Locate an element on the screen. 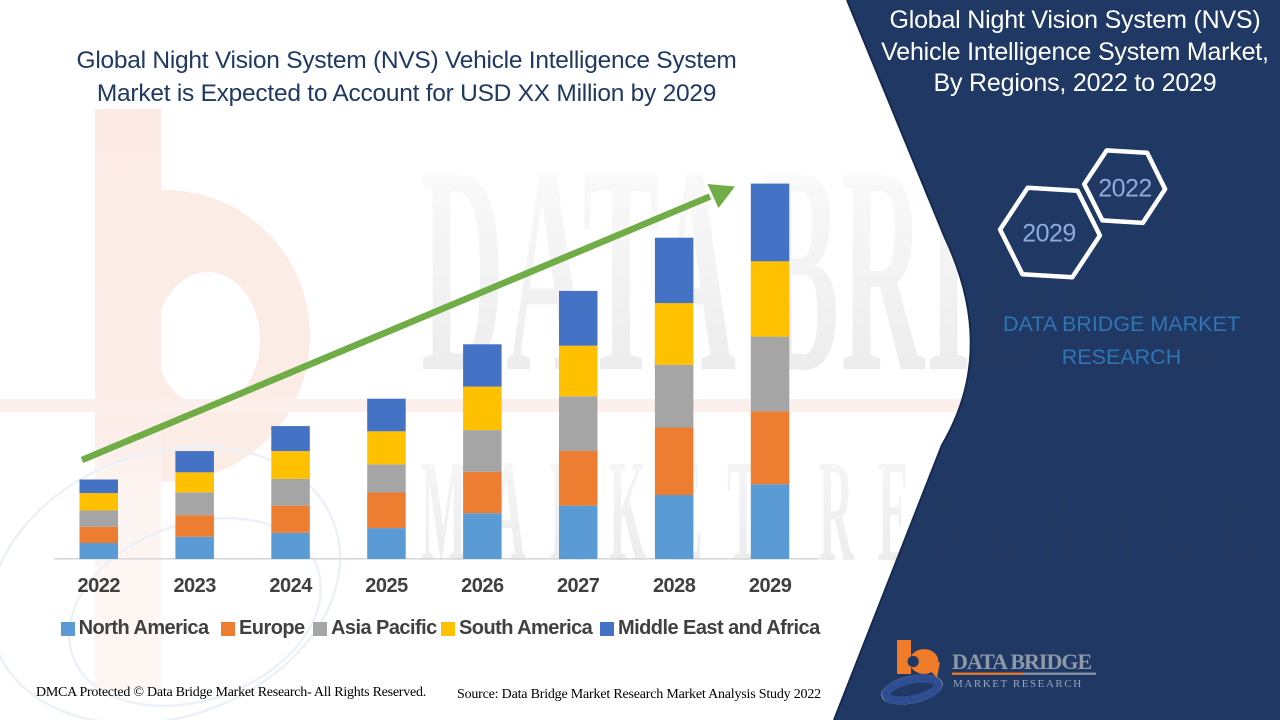 This screenshot has height=720, width=1280. svg-text: MARKET RESEARCH is located at coordinates (1018, 684).